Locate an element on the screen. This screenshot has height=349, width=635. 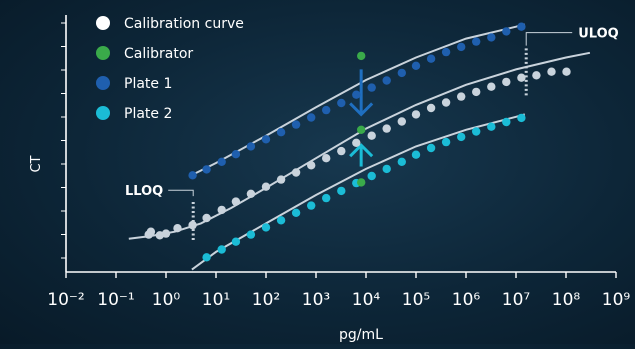
legend-label-plate-2: Plate 2 is located at coordinates (148, 114).